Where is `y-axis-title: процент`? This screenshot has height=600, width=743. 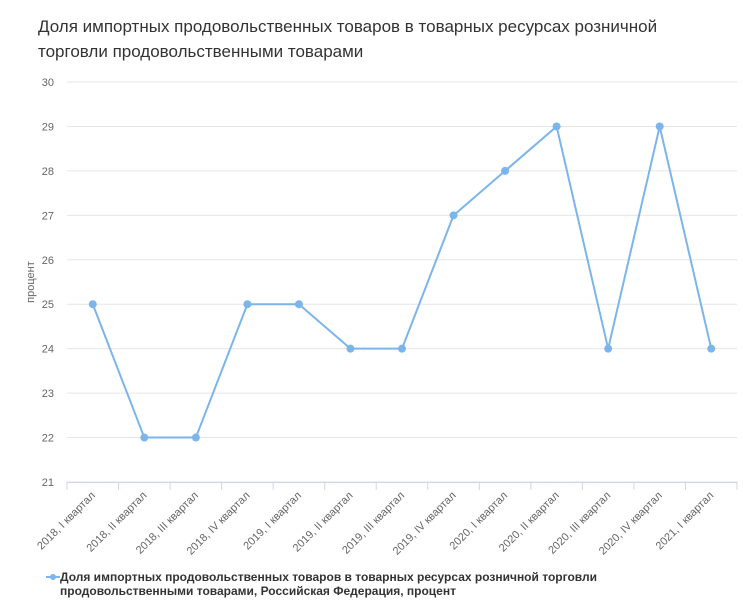 y-axis-title: процент is located at coordinates (31, 282).